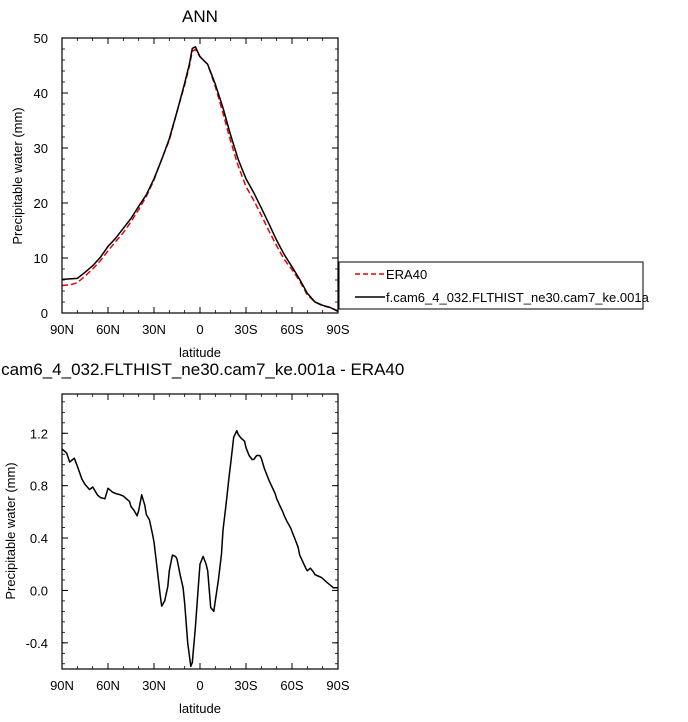  I want to click on bottom-series-group, so click(199, 548).